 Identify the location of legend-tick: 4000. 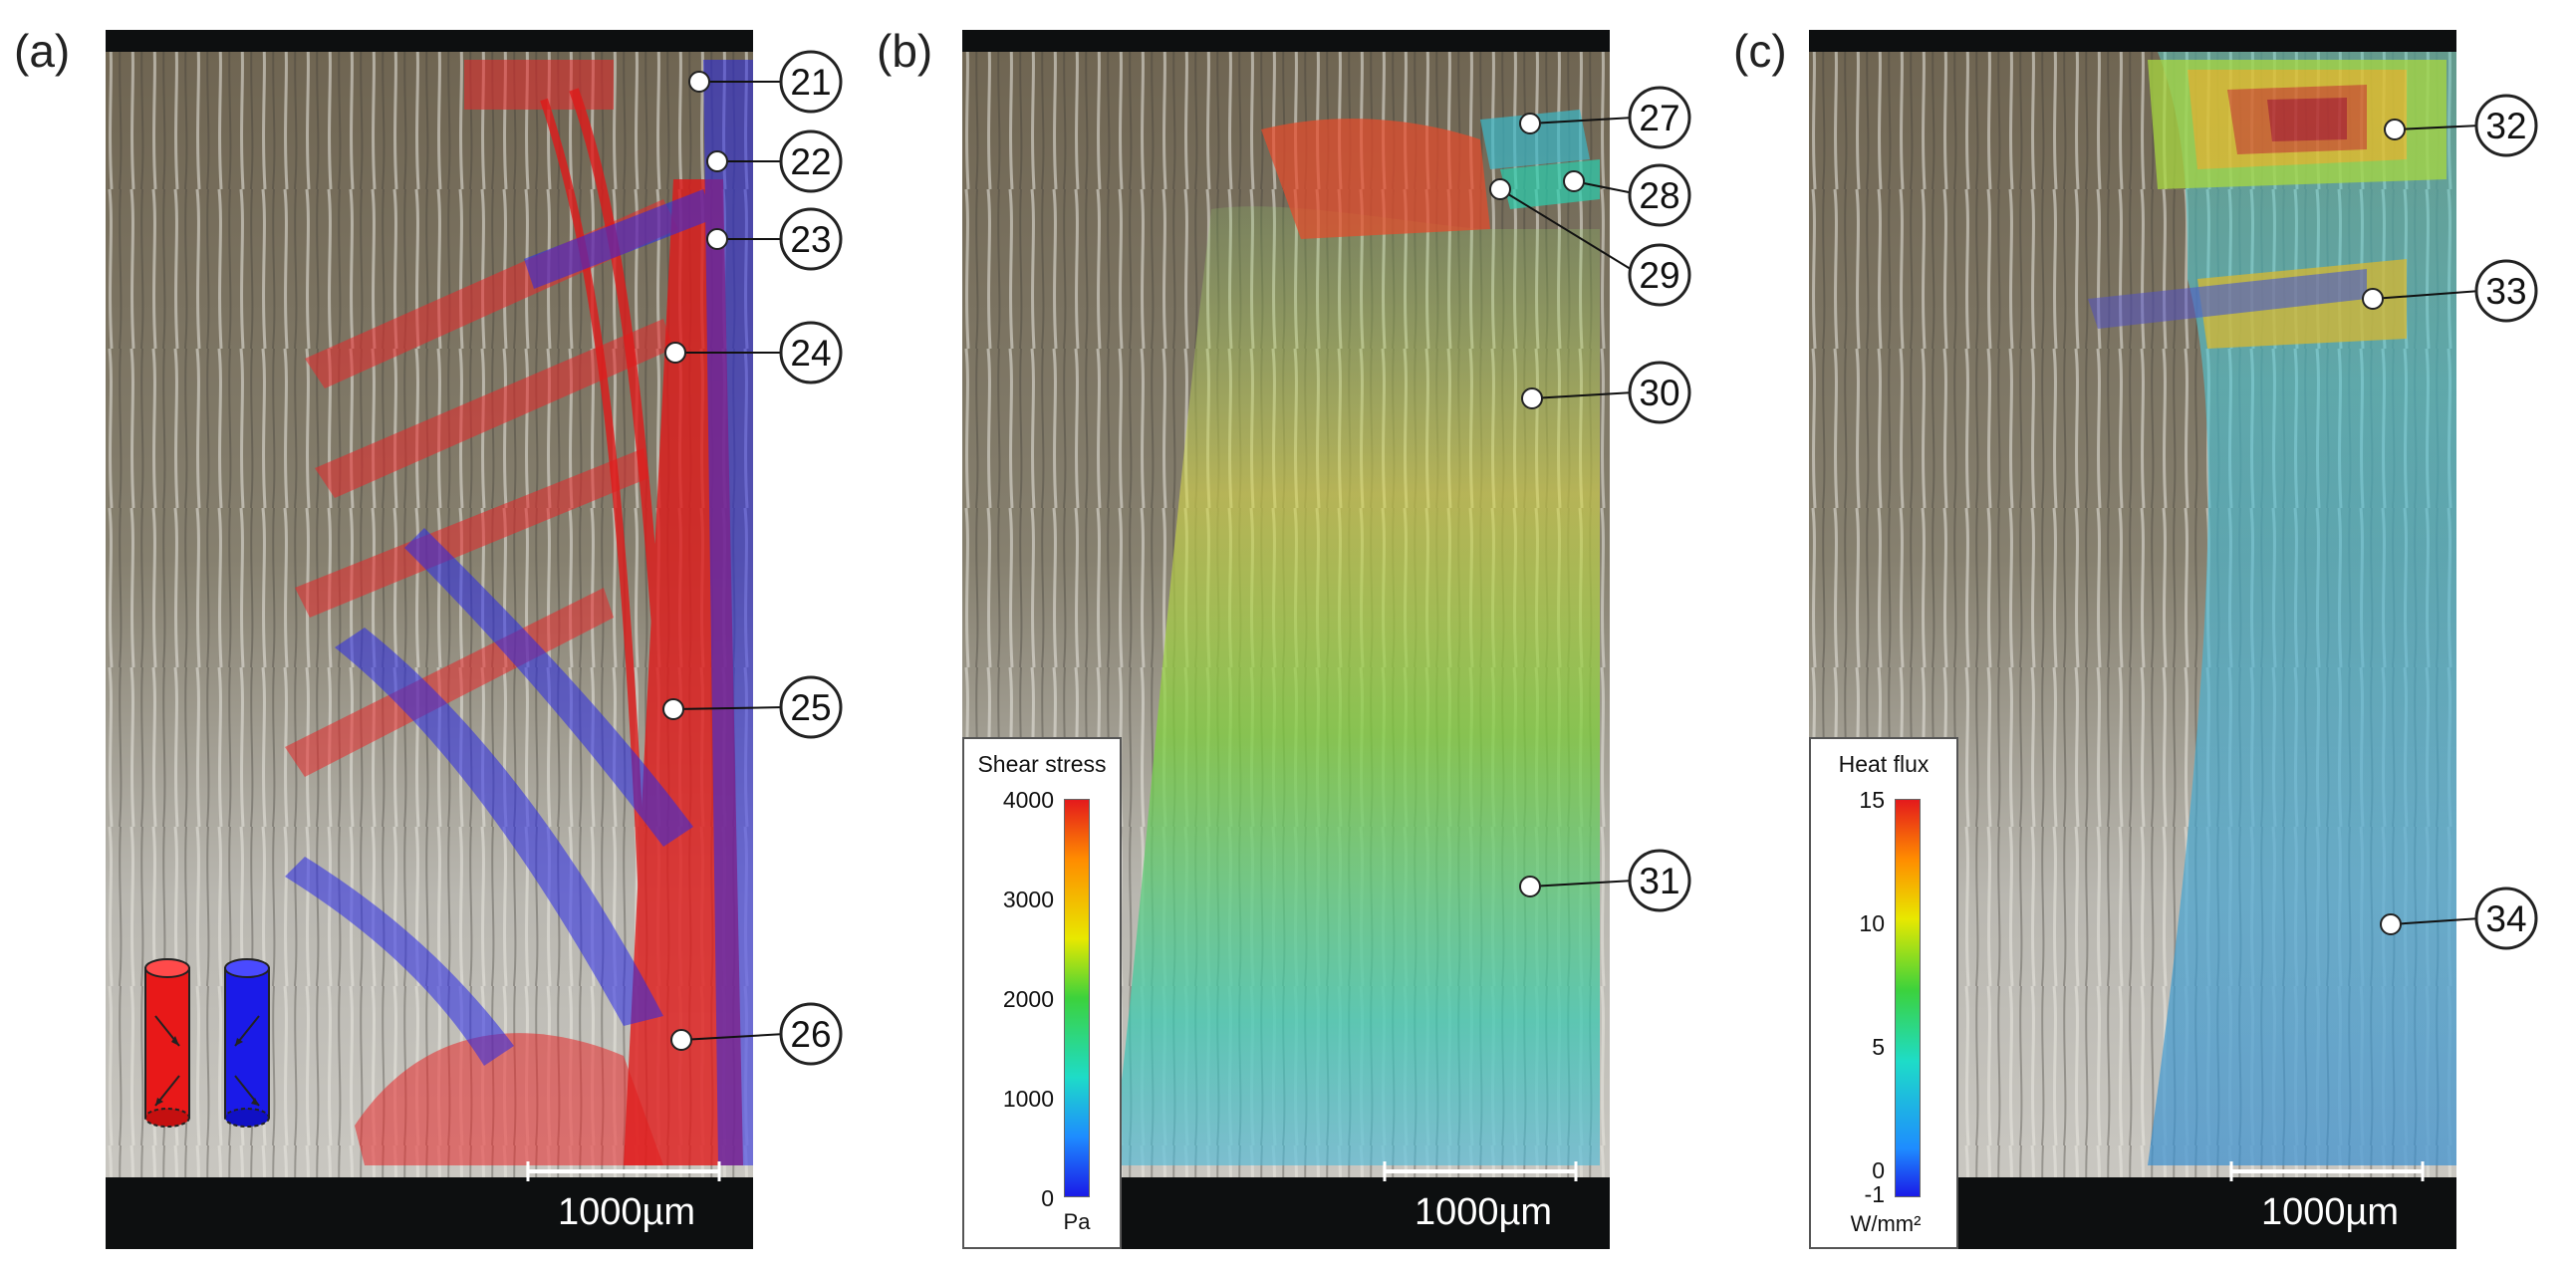
(1028, 800).